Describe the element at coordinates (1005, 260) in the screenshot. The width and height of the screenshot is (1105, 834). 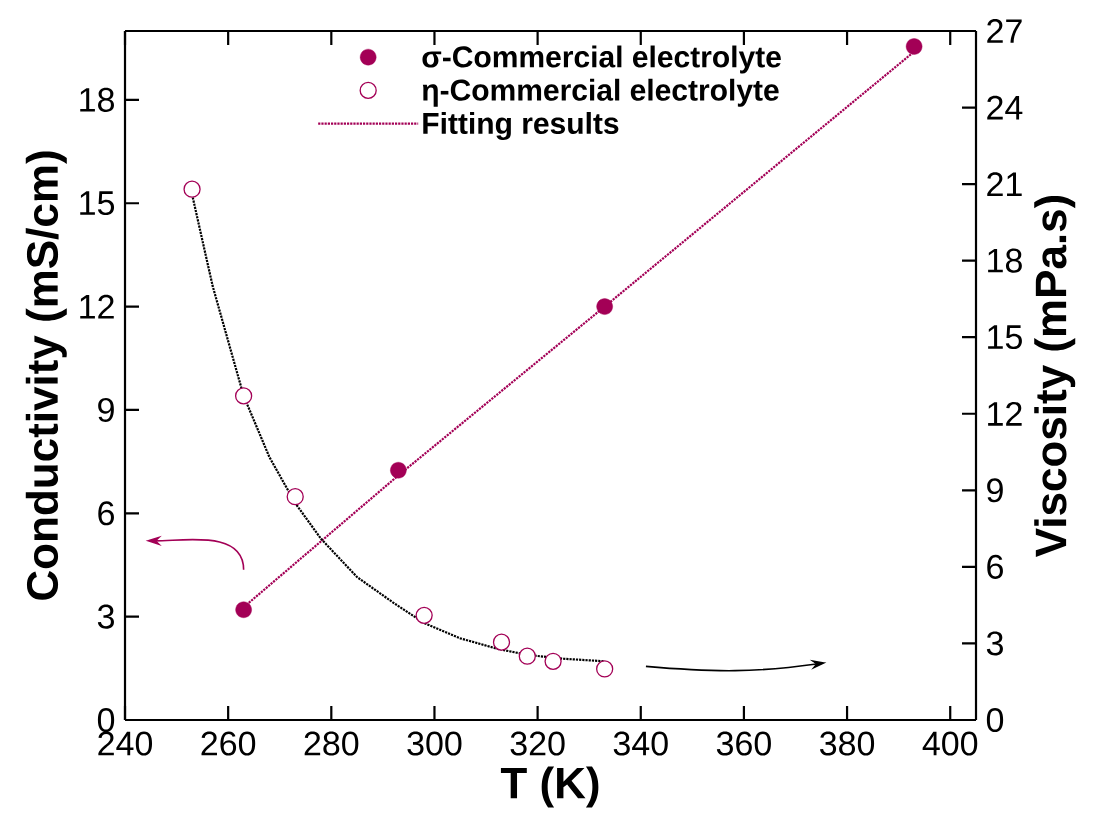
I see `y2-tick-label: 18` at that location.